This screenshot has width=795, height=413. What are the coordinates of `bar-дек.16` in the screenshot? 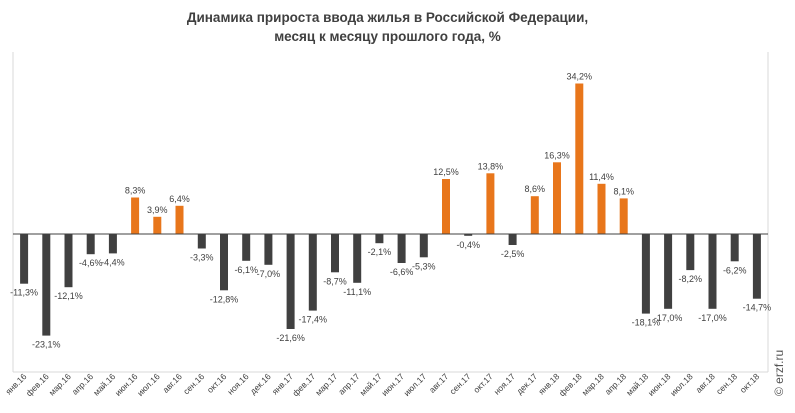 It's located at (268, 249).